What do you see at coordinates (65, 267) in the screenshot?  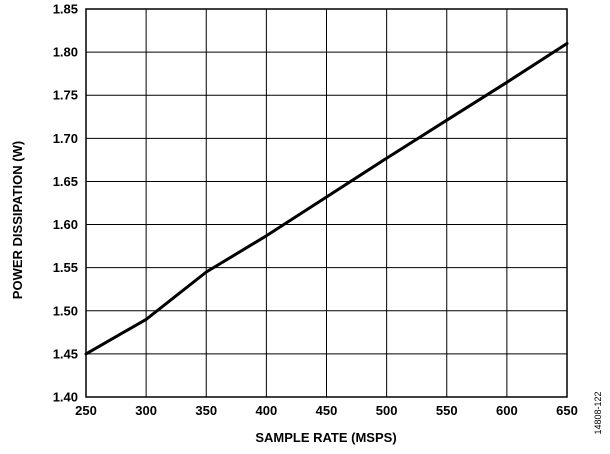 I see `y-tick-label: 1.55` at bounding box center [65, 267].